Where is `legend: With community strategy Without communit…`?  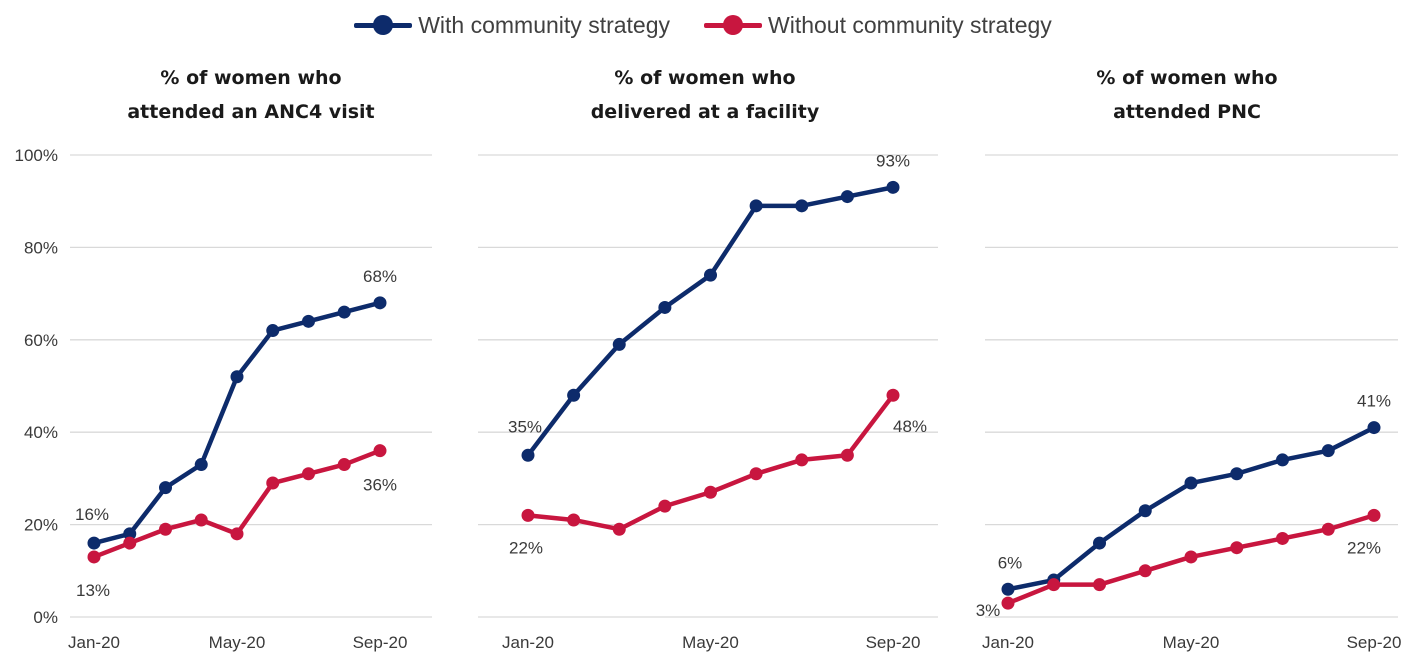
legend: With community strategy Without communit… is located at coordinates (703, 25).